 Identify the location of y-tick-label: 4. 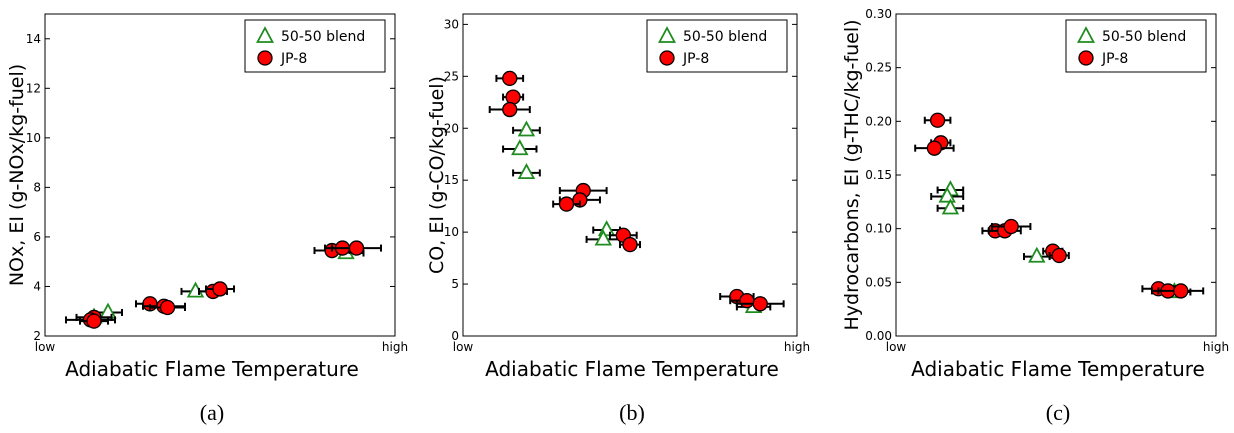
(37, 286).